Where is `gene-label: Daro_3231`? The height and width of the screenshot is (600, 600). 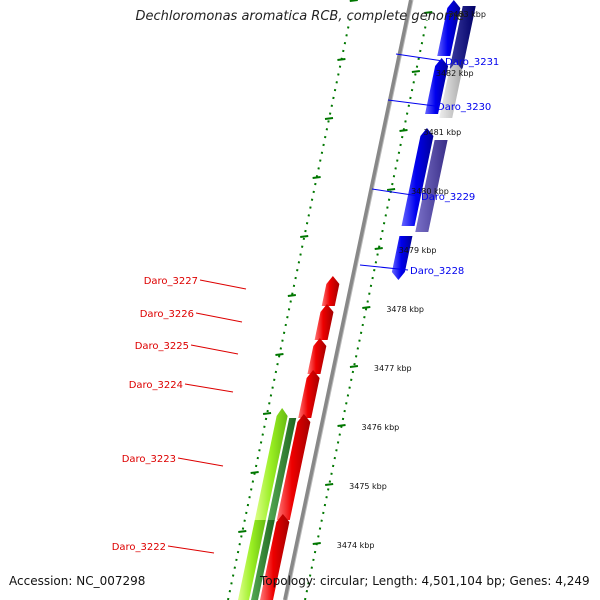
gene-label: Daro_3231 is located at coordinates (472, 62).